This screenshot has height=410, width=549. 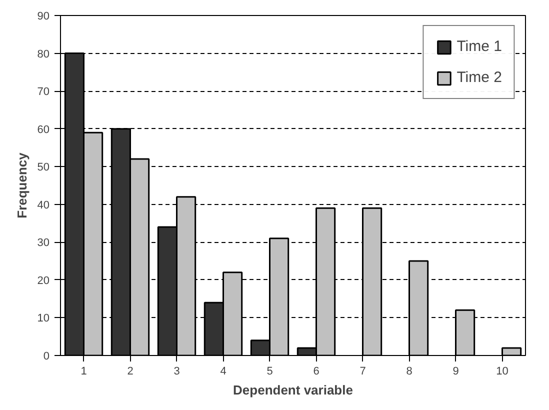 I want to click on y-tick-label: 90, so click(x=43, y=16).